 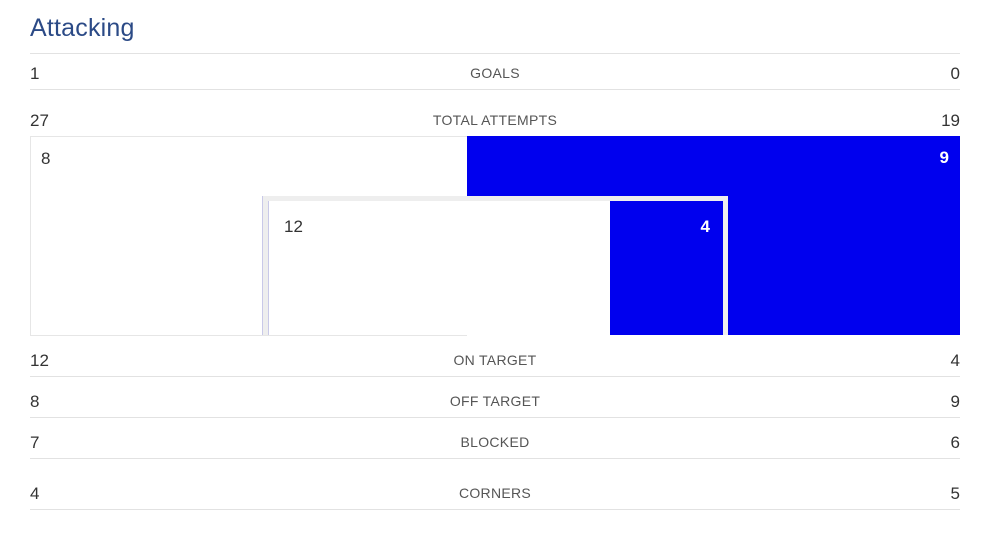 I want to click on off-target-home-value: 8, so click(x=35, y=401).